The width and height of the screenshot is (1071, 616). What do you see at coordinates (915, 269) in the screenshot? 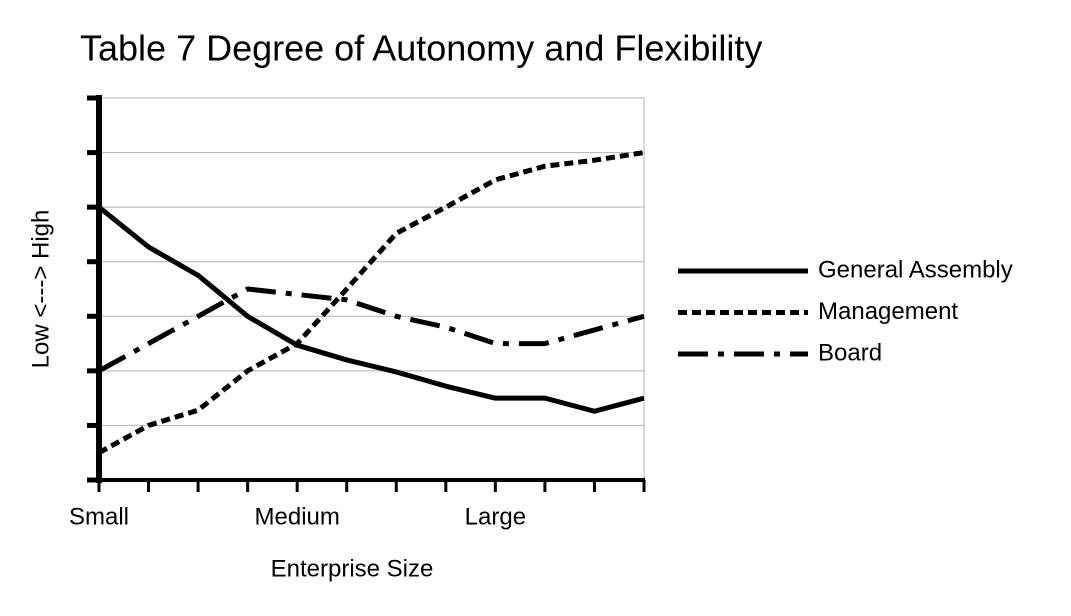
I see `legend-label: General Assembly` at bounding box center [915, 269].